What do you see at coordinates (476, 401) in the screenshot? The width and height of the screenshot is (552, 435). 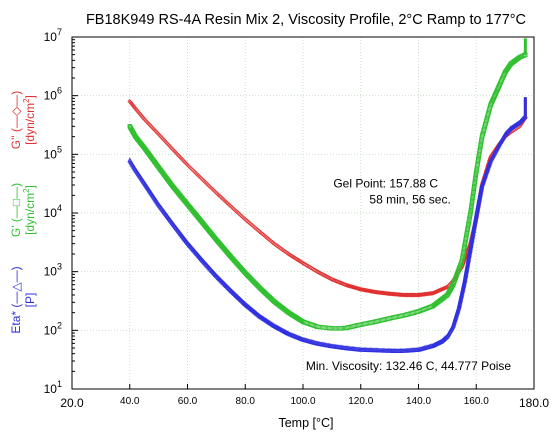 I see `x-tick-label: 160.0` at bounding box center [476, 401].